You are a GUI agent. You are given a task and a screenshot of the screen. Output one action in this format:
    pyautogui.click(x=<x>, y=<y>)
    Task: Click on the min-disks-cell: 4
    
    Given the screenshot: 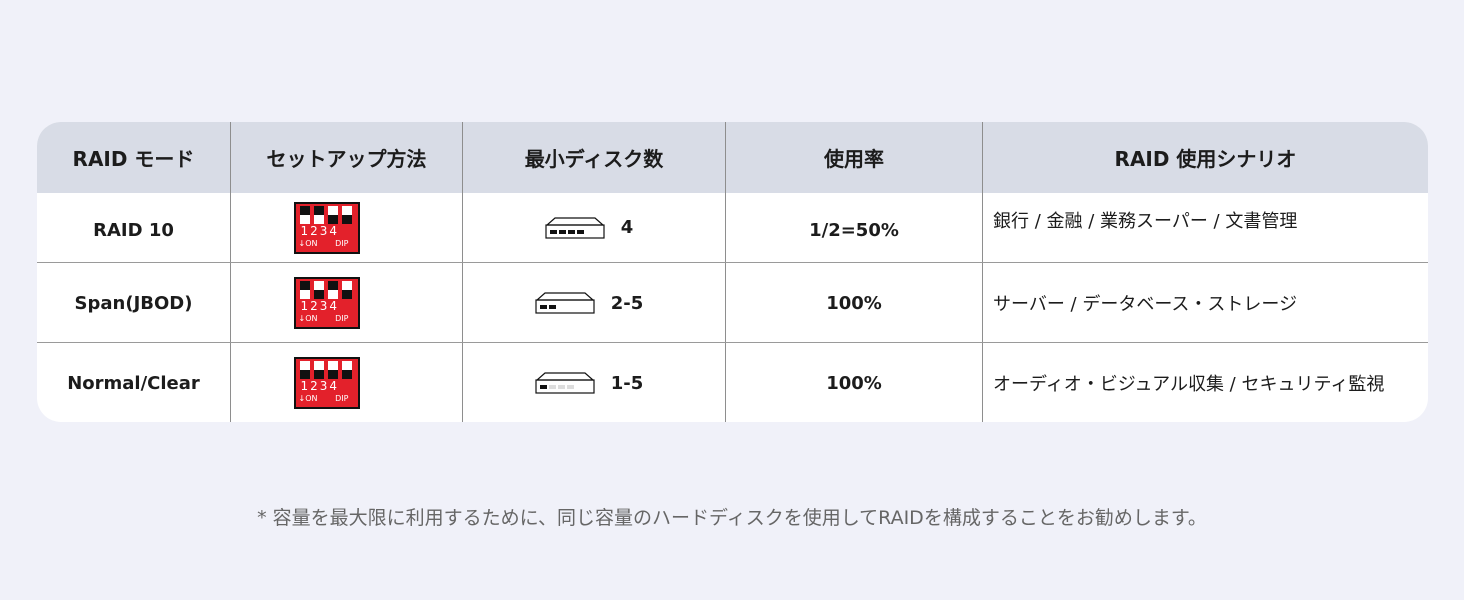 What is the action you would take?
    pyautogui.click(x=593, y=227)
    